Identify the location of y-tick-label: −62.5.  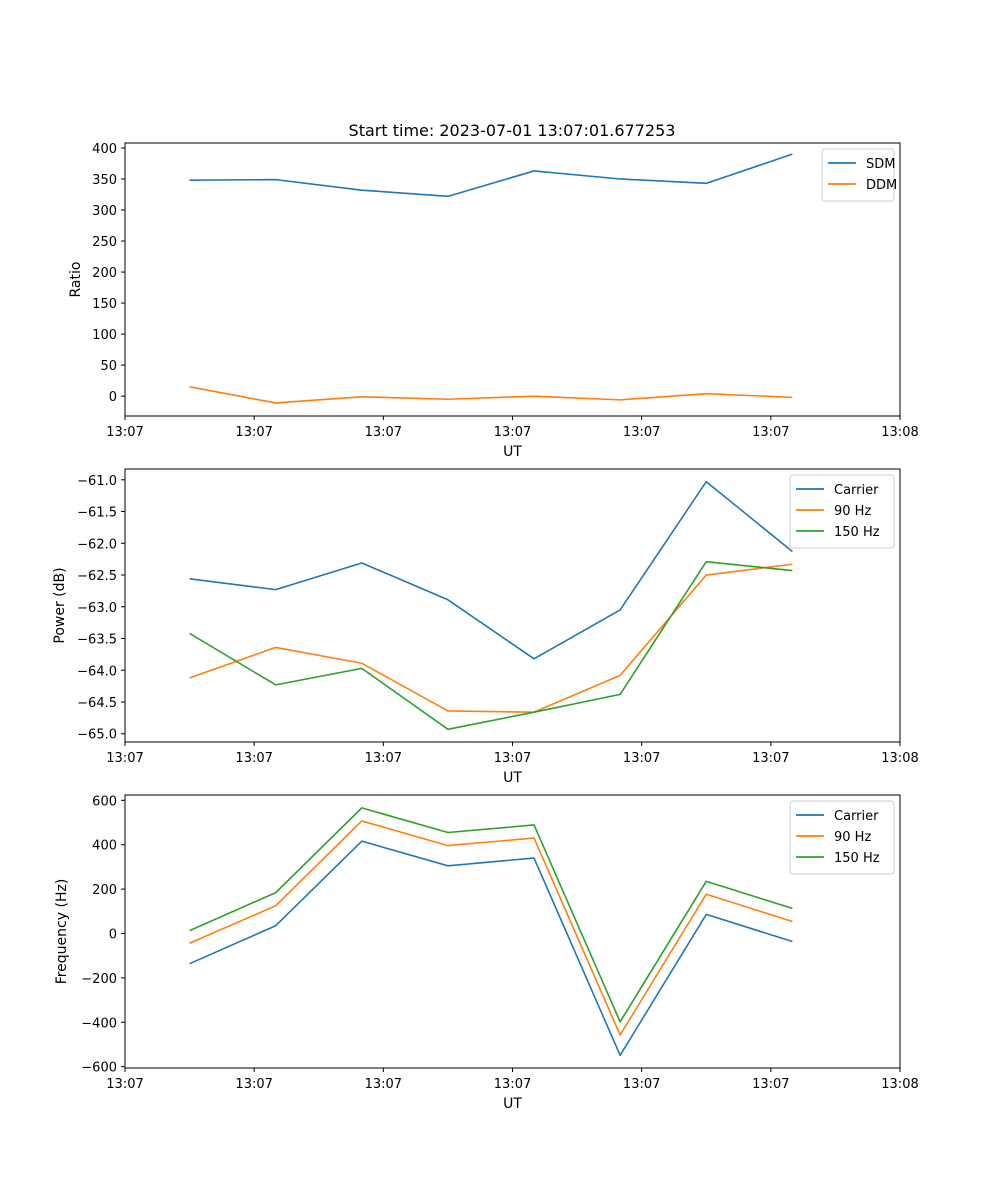
(97, 576).